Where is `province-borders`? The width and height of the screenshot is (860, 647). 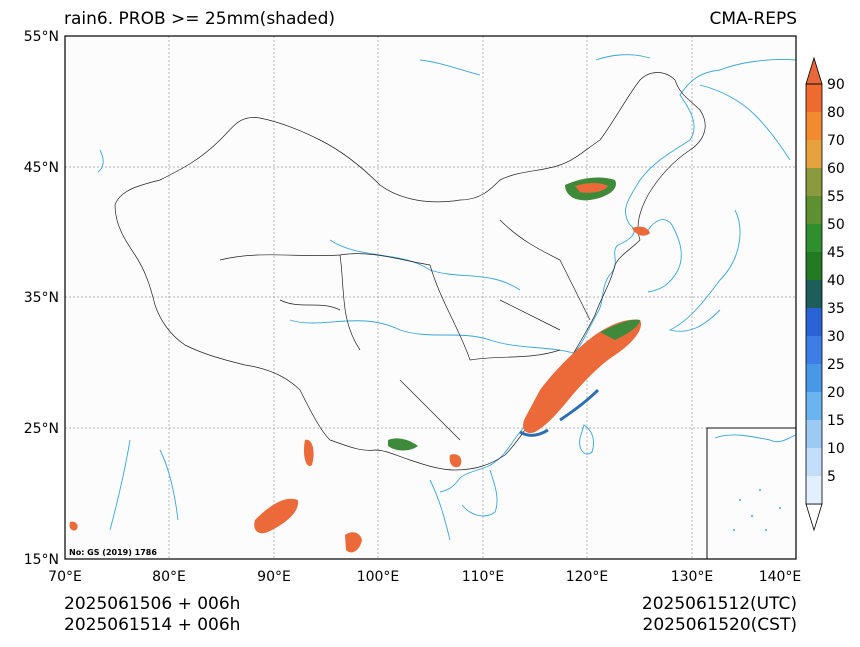
province-borders is located at coordinates (405, 330).